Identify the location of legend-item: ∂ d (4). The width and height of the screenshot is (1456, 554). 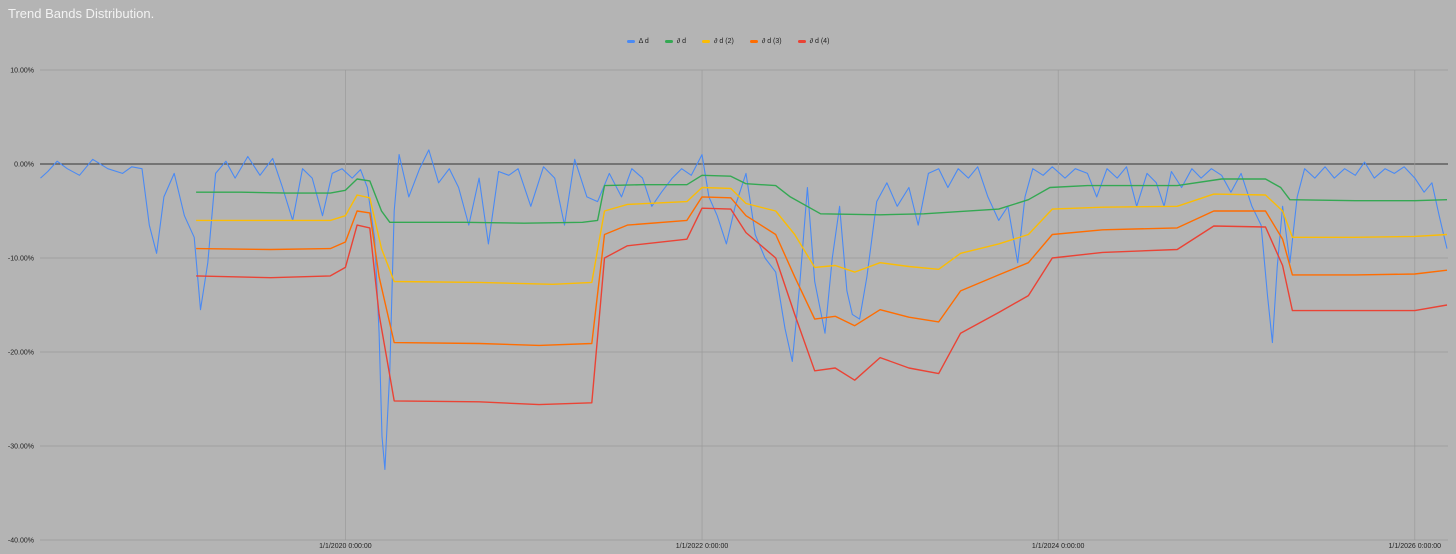
(813, 41).